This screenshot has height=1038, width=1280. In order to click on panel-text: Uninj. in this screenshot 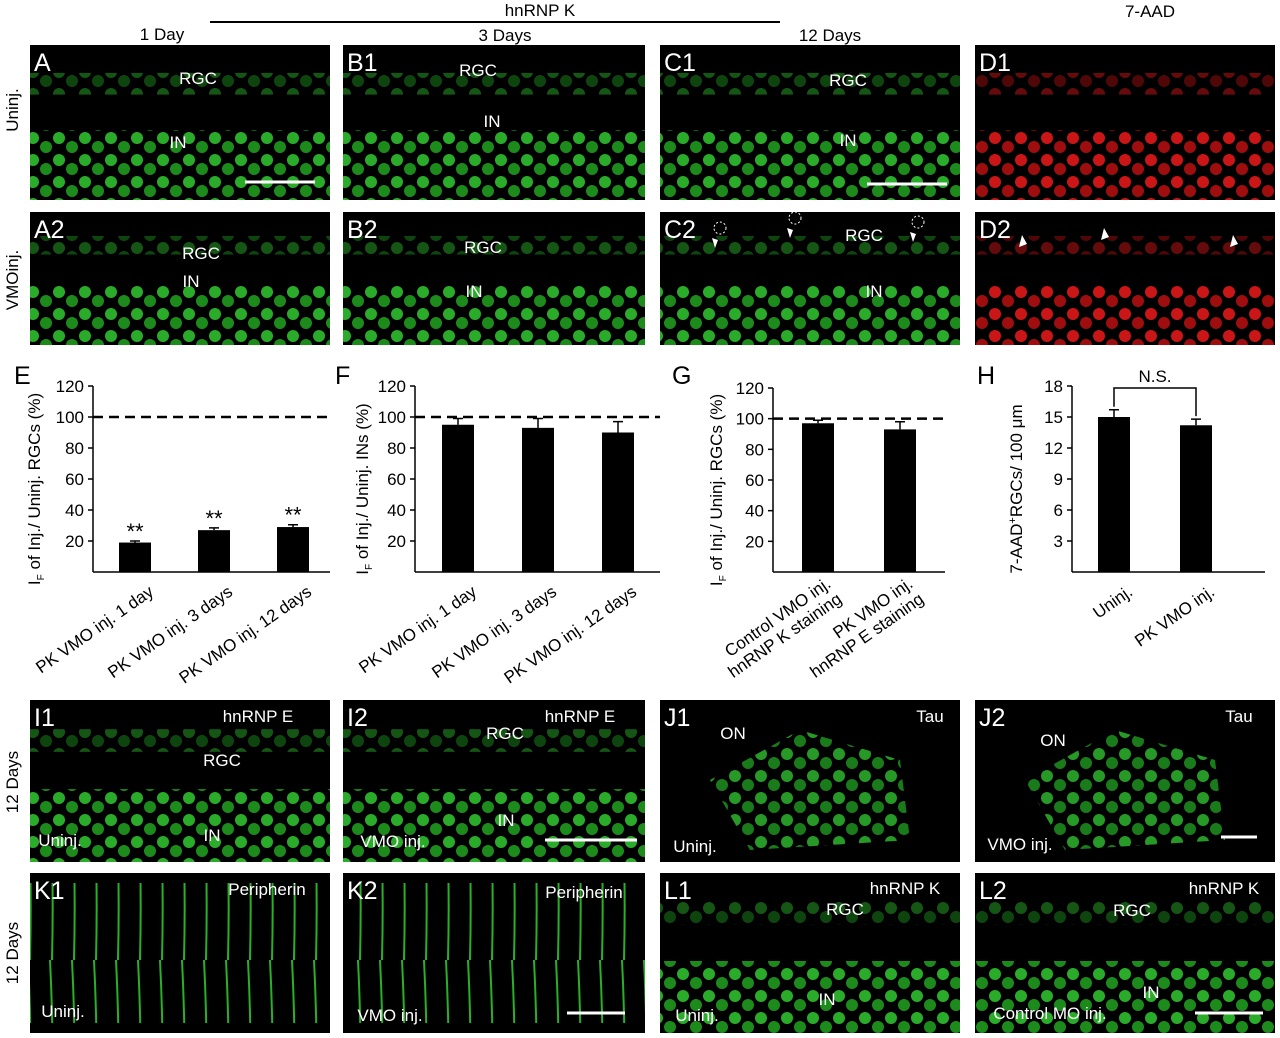, I will do `click(696, 1015)`.